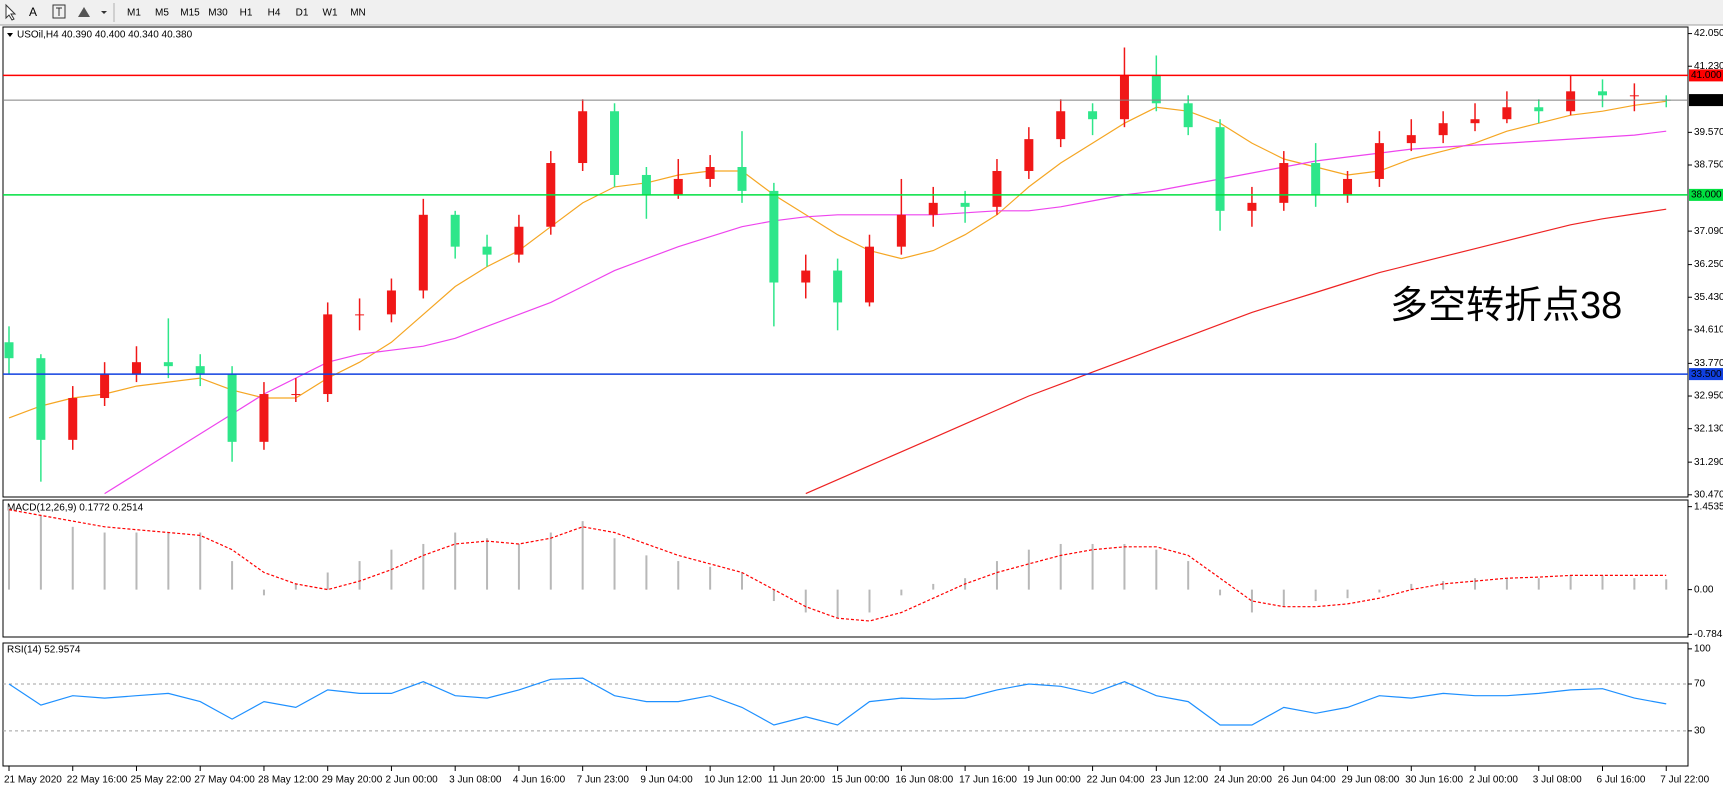 The height and width of the screenshot is (793, 1723). What do you see at coordinates (1708, 396) in the screenshot?
I see `y-tick-label: 32.950` at bounding box center [1708, 396].